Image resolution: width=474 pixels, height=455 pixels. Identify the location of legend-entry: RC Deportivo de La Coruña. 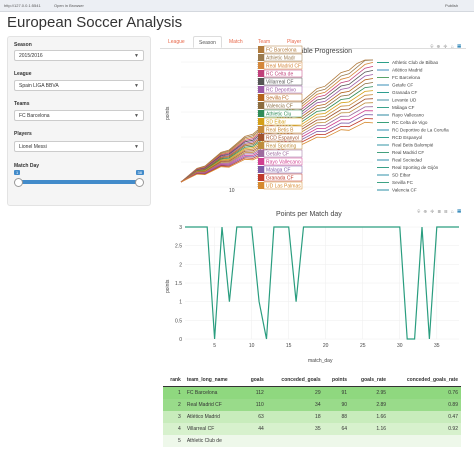
(420, 130).